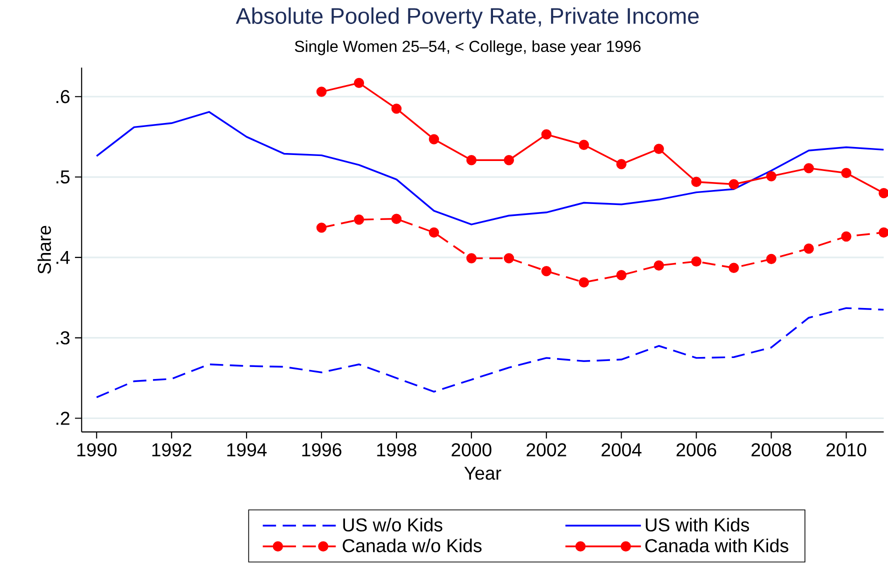 This screenshot has width=888, height=582. What do you see at coordinates (483, 473) in the screenshot?
I see `x-axis-title: Year` at bounding box center [483, 473].